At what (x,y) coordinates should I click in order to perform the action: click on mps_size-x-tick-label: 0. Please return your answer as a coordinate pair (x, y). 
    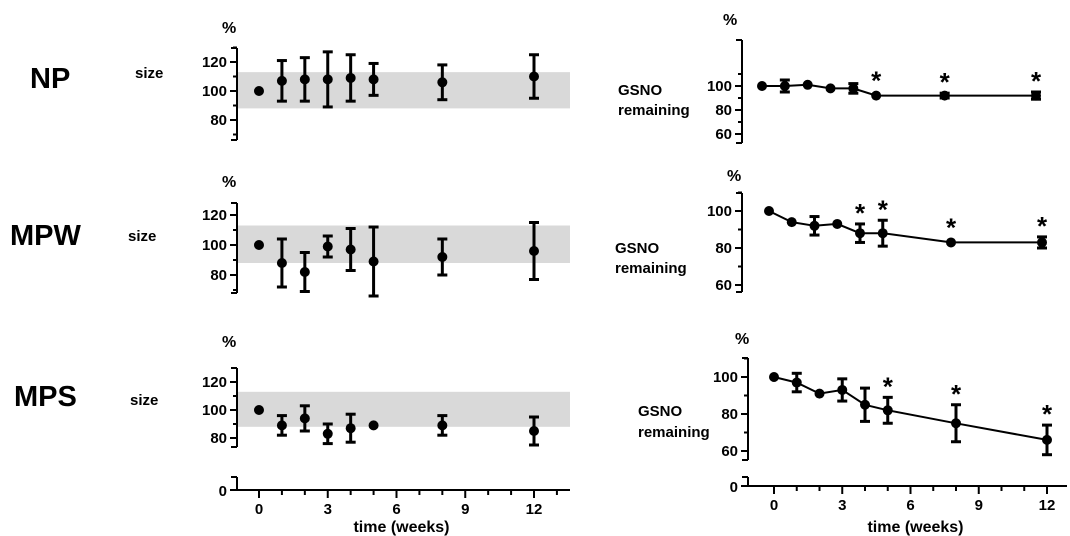
    Looking at the image, I should click on (259, 509).